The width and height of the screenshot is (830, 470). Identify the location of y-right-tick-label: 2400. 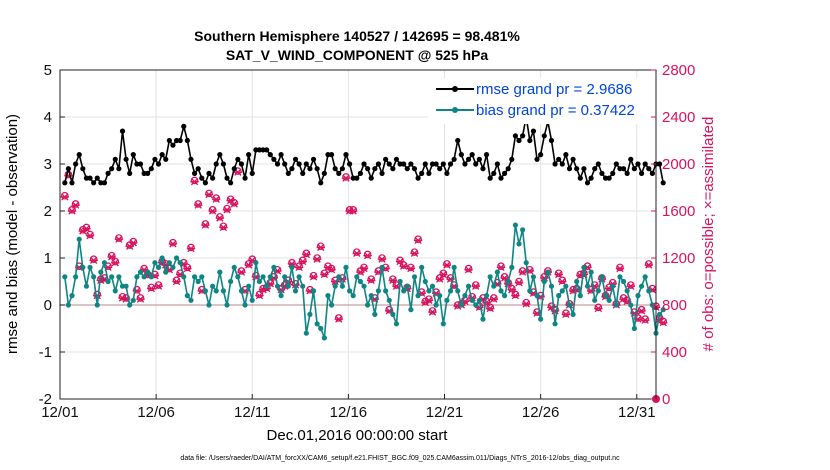
(678, 117).